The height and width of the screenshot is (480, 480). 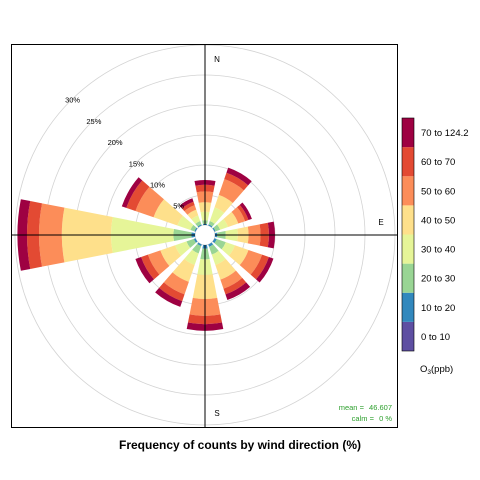 I want to click on stats-calm-label: calm =, so click(x=363, y=418).